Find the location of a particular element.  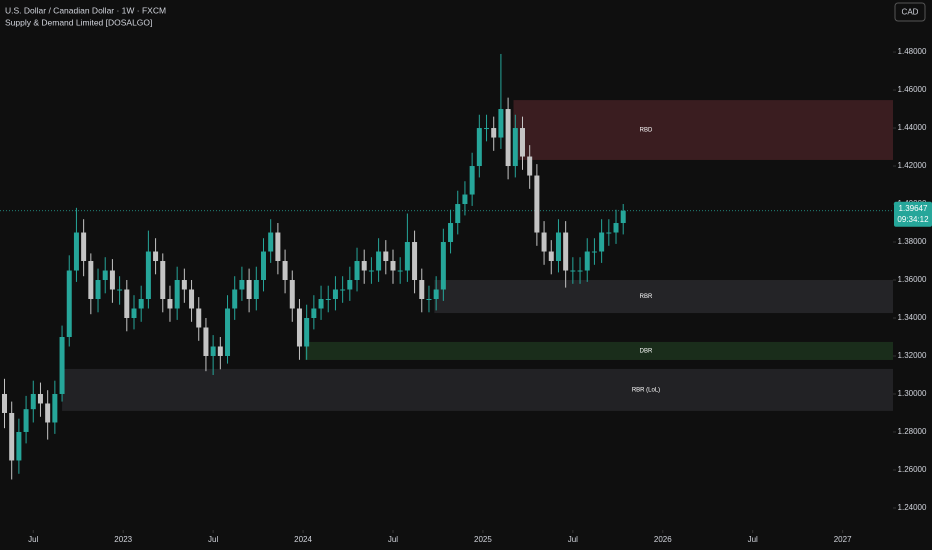

zone-label: RBD is located at coordinates (646, 131).